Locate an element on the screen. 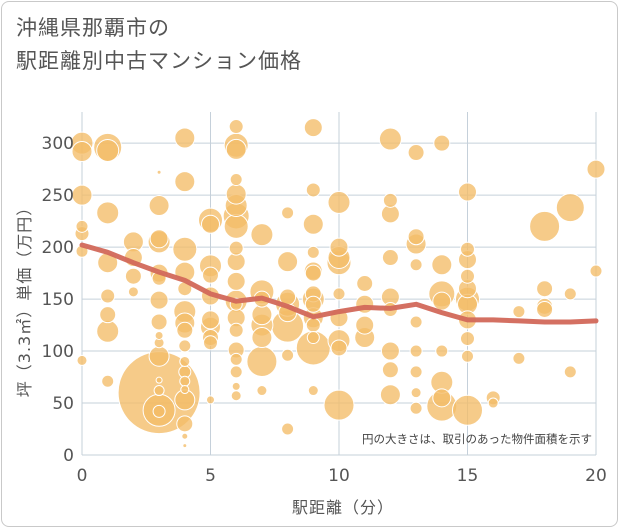 This screenshot has height=530, width=621. chart-title-line-1: 沖縄県那覇市の is located at coordinates (93, 28).